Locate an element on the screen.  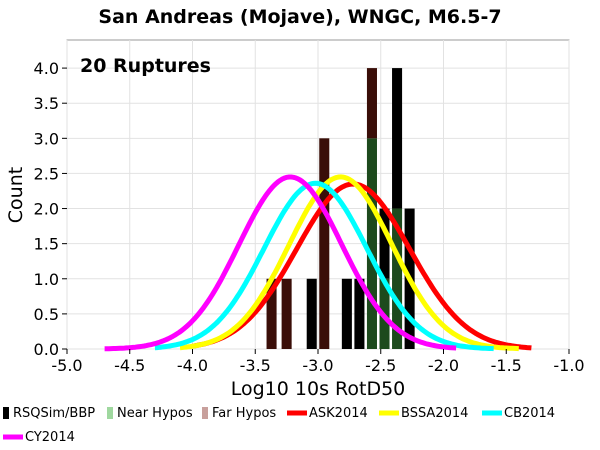
legend-label: Far Hypos is located at coordinates (244, 413).